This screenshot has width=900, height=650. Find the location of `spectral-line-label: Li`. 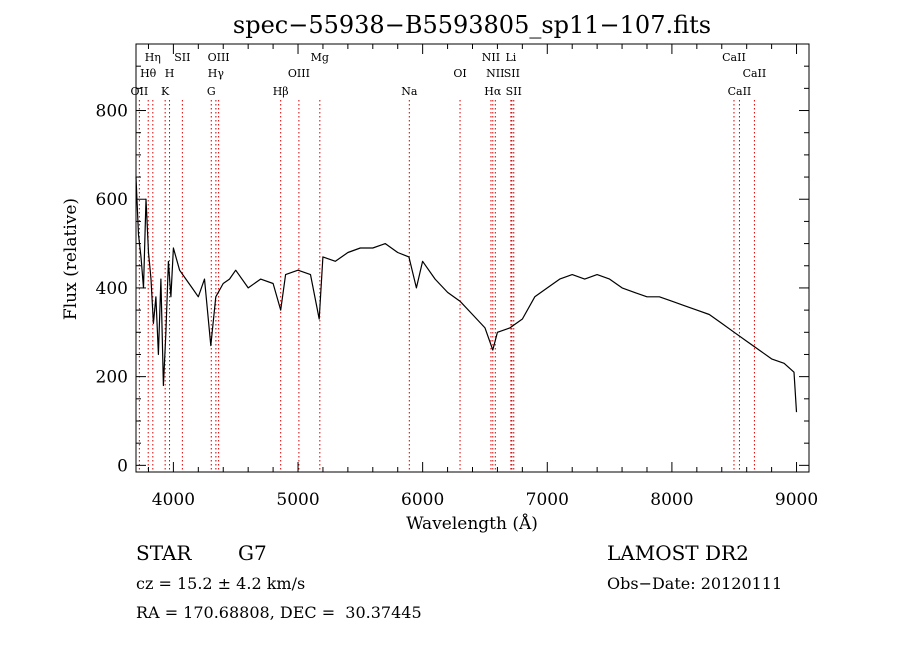

spectral-line-label: Li is located at coordinates (510, 57).